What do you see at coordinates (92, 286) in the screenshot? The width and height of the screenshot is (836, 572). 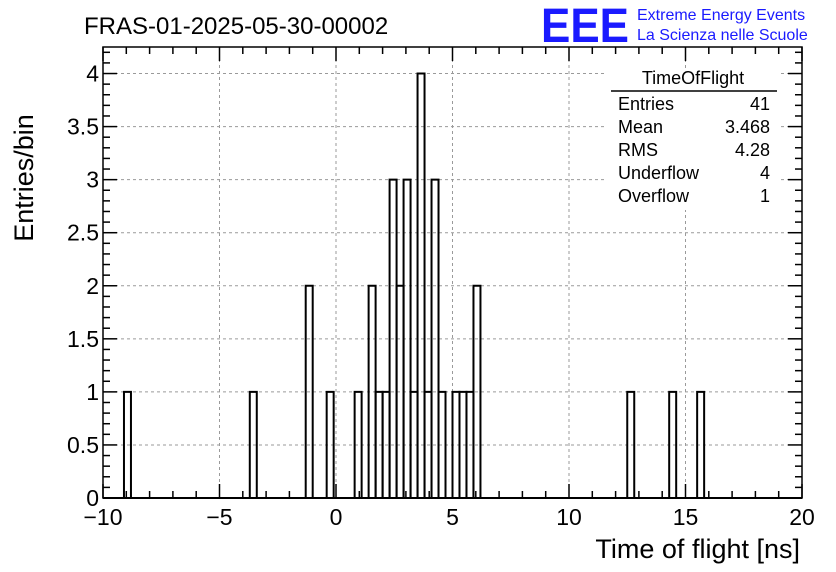 I see `y-tick-label: 2` at bounding box center [92, 286].